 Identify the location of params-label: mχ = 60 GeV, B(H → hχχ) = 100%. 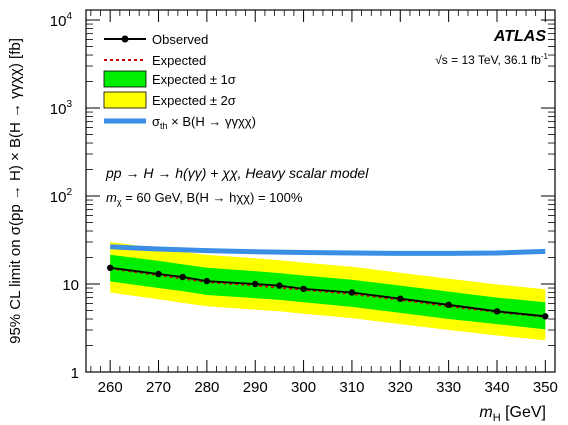
(204, 198).